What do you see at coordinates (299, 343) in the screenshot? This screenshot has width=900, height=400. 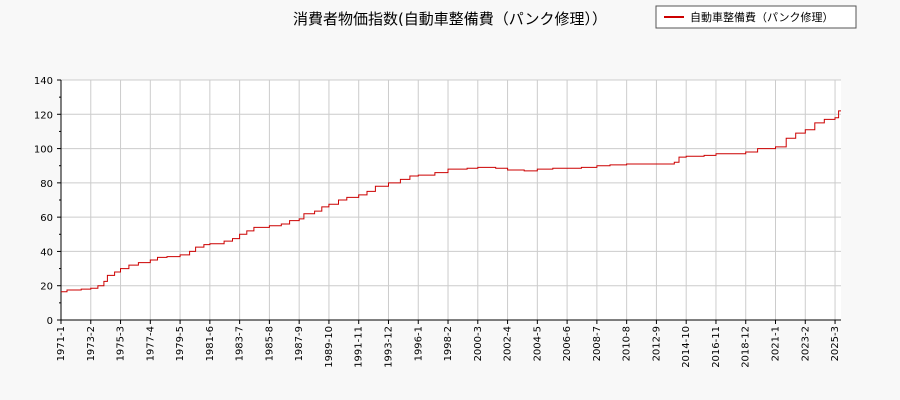 I see `x-tick-label: 1987-9` at bounding box center [299, 343].